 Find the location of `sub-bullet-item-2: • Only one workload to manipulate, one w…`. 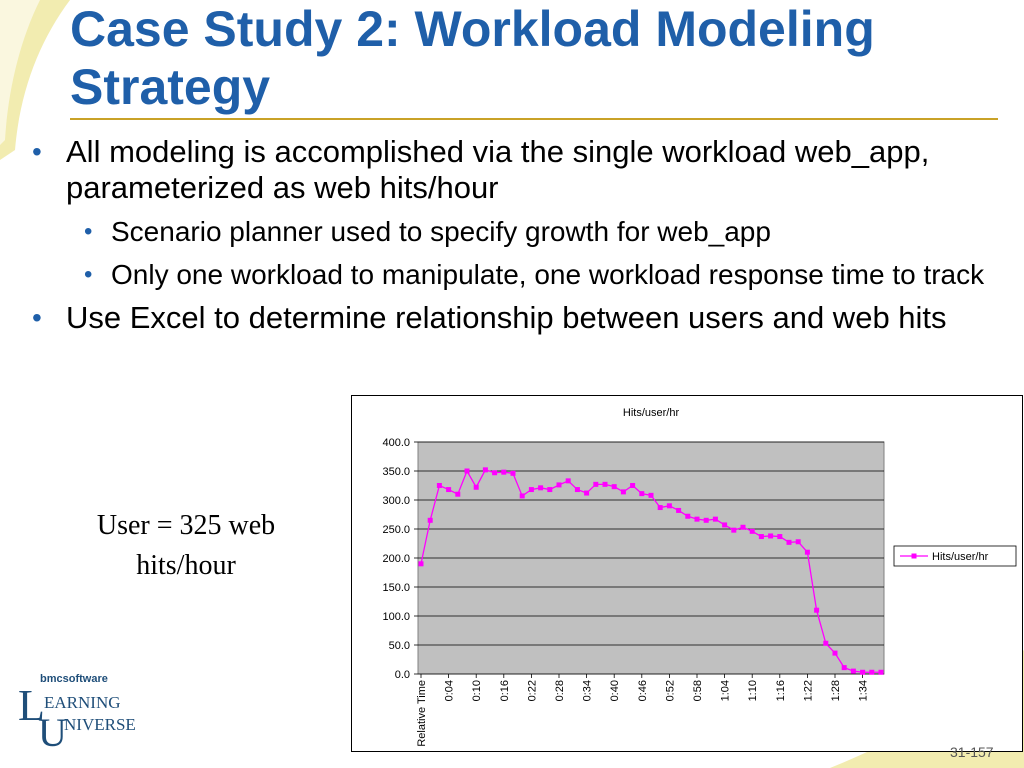

sub-bullet-item-2: • Only one workload to manipulate, one w… is located at coordinates (509, 274).